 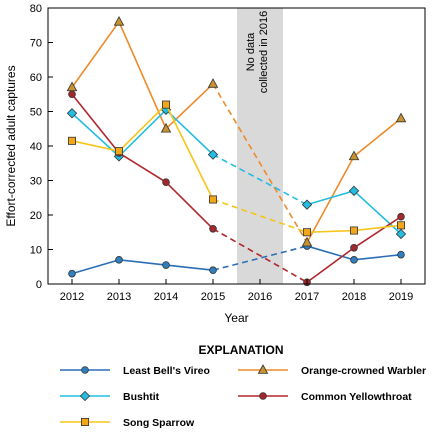 What do you see at coordinates (363, 371) in the screenshot?
I see `legend-label: Orange-crowned Warbler` at bounding box center [363, 371].